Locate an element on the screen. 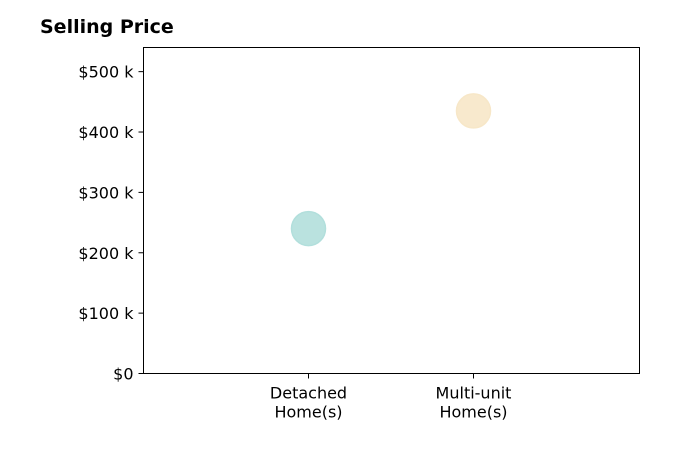 This screenshot has width=679, height=462. x-tick-label: Detached Home(s) is located at coordinates (308, 403).